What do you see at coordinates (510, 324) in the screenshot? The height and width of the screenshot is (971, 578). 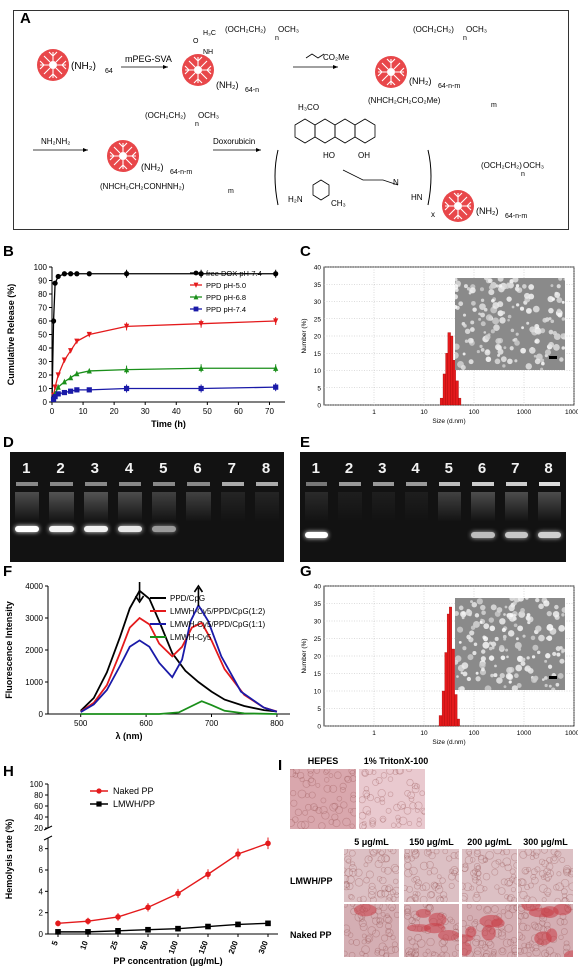 I see `tem-texture` at bounding box center [510, 324].